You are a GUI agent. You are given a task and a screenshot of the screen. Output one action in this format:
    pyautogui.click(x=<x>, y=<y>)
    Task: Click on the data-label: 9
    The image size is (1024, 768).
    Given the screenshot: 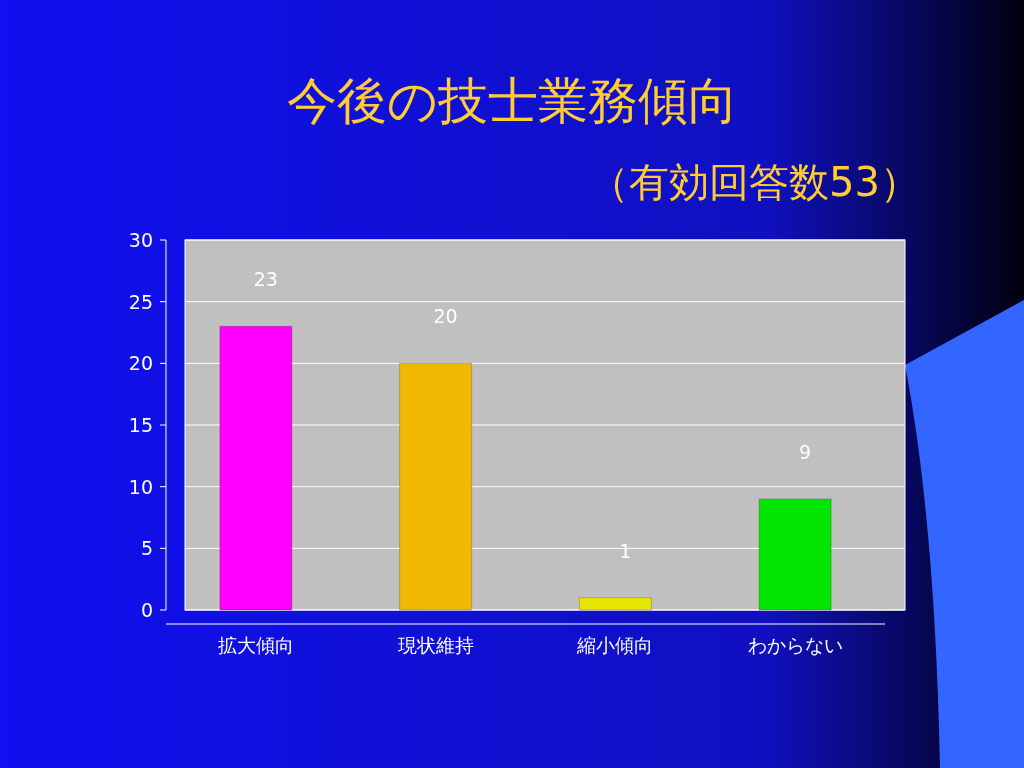 What is the action you would take?
    pyautogui.click(x=805, y=452)
    